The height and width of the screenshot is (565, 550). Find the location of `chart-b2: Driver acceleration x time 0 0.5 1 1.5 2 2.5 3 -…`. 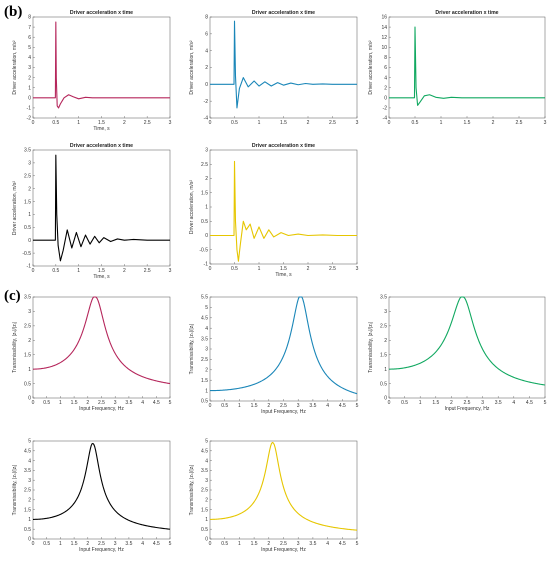

chart-b2: Driver acceleration x time 0 0.5 1 1.5 2 2.5 3 -… is located at coordinates (274, 68).